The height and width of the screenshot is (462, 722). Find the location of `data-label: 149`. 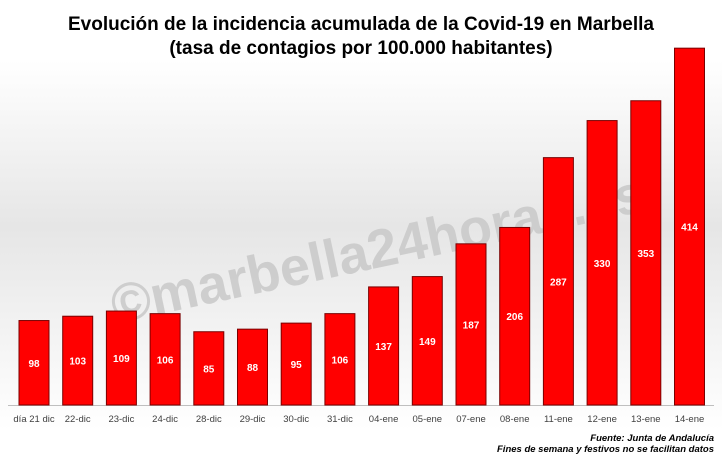

data-label: 149 is located at coordinates (427, 342).